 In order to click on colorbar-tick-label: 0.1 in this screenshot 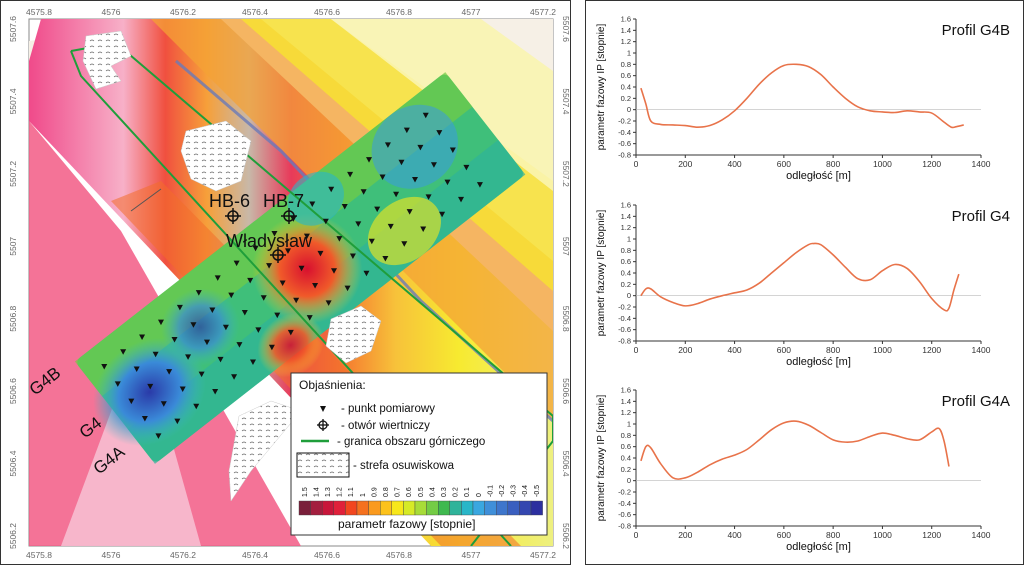, I will do `click(467, 492)`.